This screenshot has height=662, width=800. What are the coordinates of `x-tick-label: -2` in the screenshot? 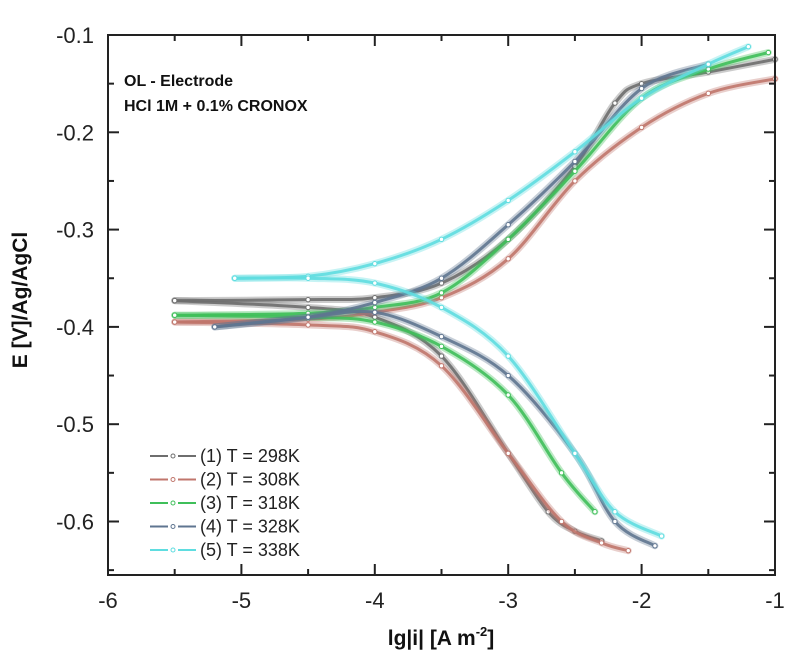 It's located at (642, 600).